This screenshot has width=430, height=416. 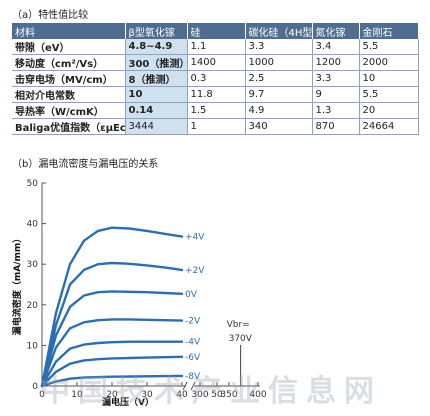 I want to click on y-tick-label: 0, so click(x=35, y=387).